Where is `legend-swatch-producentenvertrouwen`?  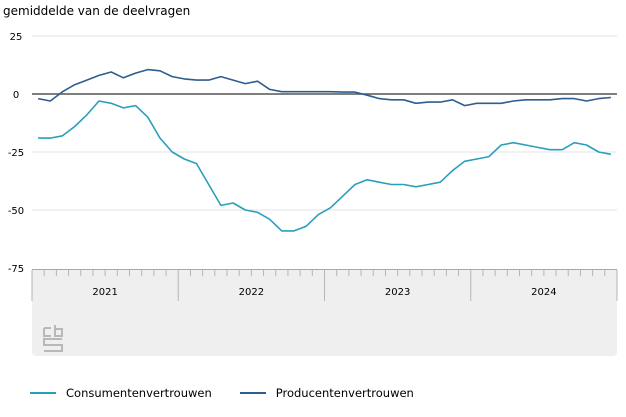 legend-swatch-producentenvertrouwen is located at coordinates (252, 393).